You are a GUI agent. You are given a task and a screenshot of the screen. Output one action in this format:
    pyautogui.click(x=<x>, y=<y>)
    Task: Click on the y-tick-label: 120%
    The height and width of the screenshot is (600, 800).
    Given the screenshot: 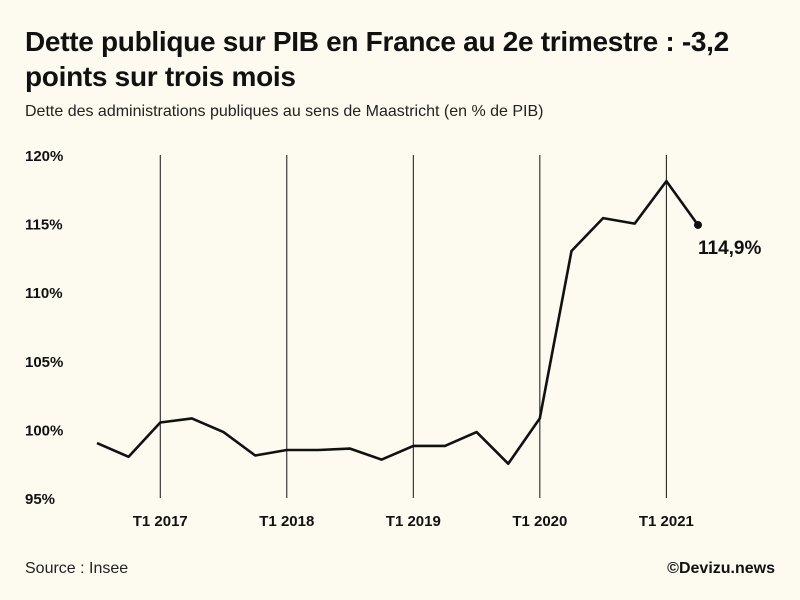 What is the action you would take?
    pyautogui.click(x=44, y=156)
    